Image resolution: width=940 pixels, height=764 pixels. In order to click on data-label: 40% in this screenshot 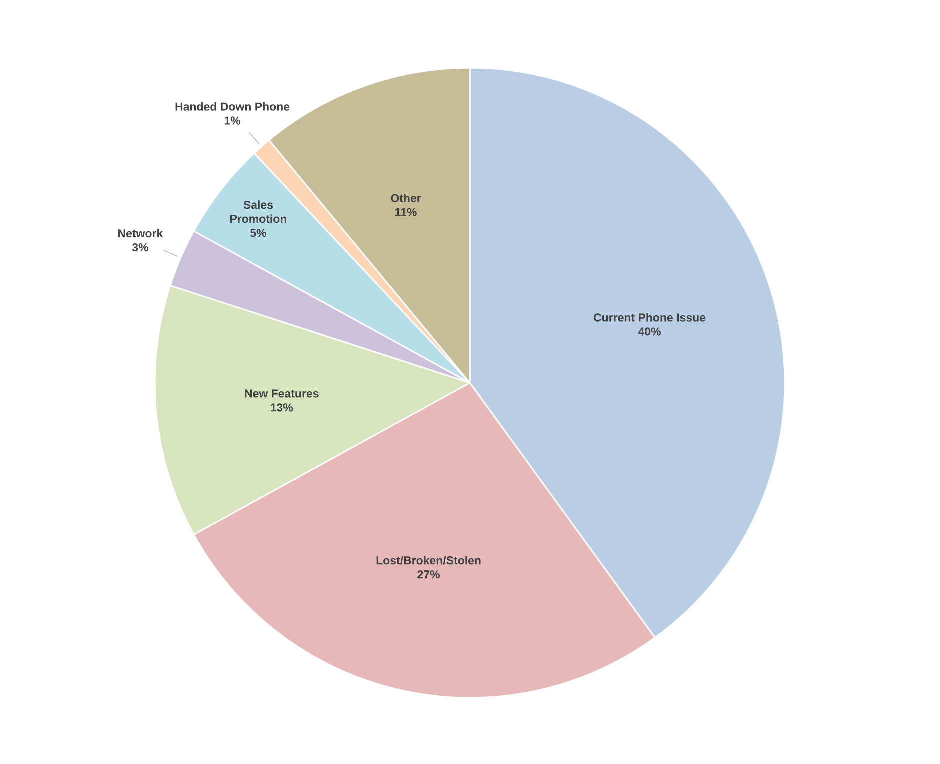, I will do `click(649, 332)`.